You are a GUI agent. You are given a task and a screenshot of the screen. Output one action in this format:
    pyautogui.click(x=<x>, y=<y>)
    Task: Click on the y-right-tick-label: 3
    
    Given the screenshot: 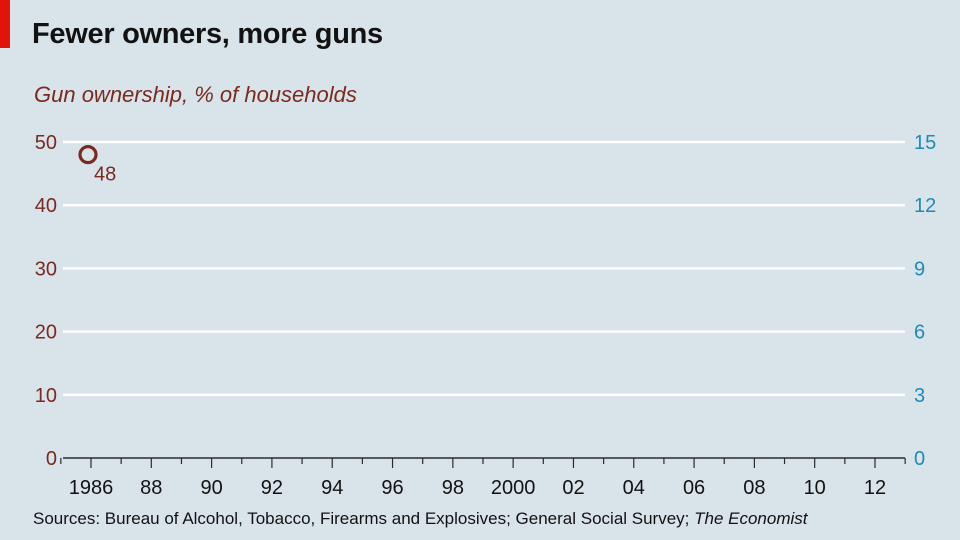 What is the action you would take?
    pyautogui.click(x=919, y=396)
    